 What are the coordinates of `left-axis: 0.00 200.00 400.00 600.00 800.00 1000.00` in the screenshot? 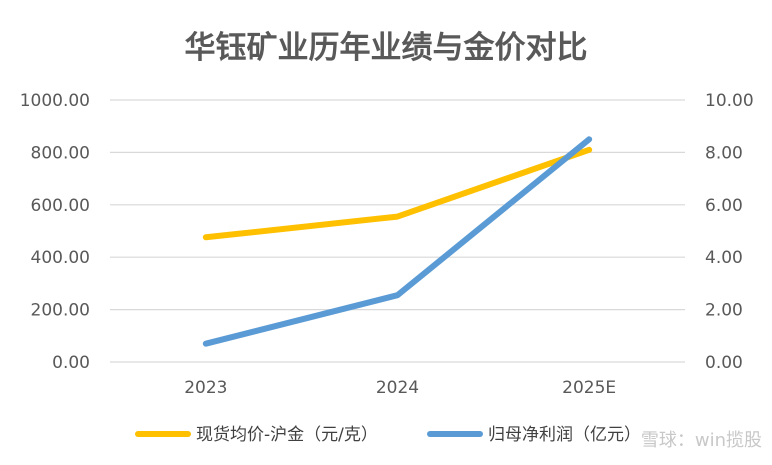 It's located at (55, 232).